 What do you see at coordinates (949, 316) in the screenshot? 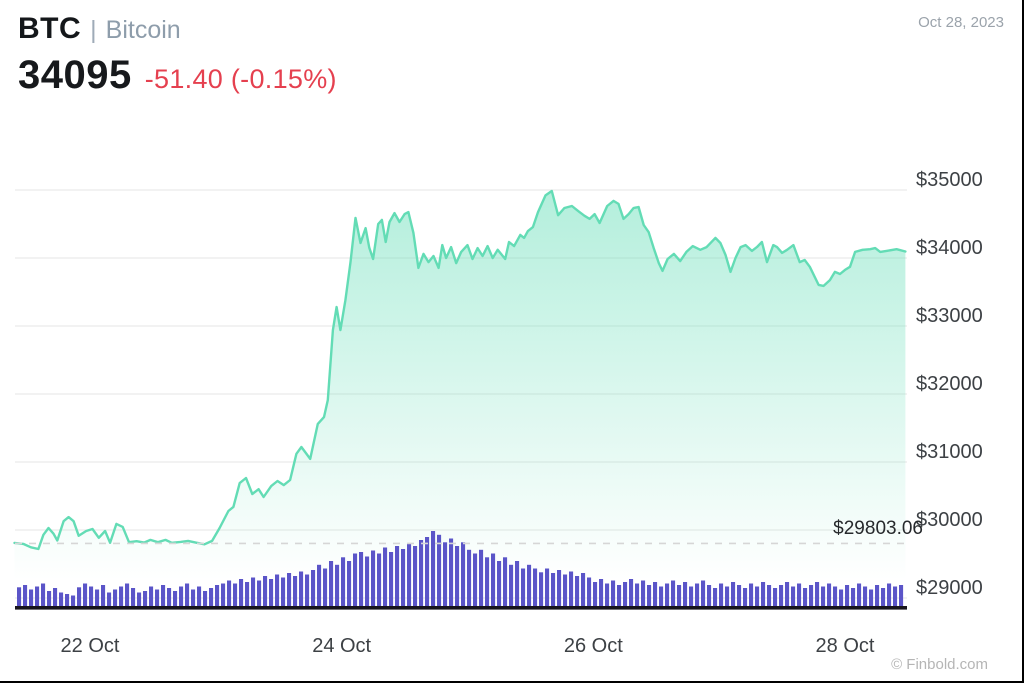
I see `y-axis-label: $33000` at bounding box center [949, 316].